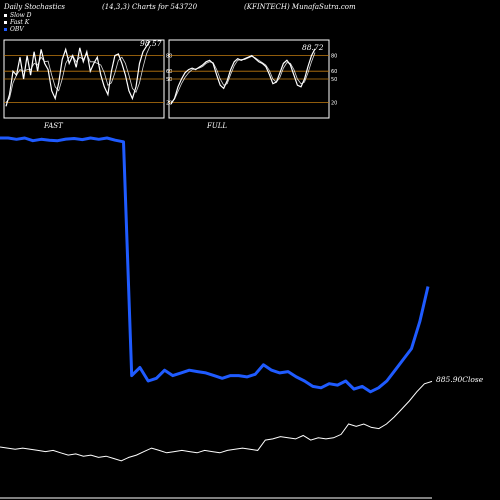 The height and width of the screenshot is (500, 500). Describe the element at coordinates (5, 29) in the screenshot. I see `legend-swatch-obv` at that location.